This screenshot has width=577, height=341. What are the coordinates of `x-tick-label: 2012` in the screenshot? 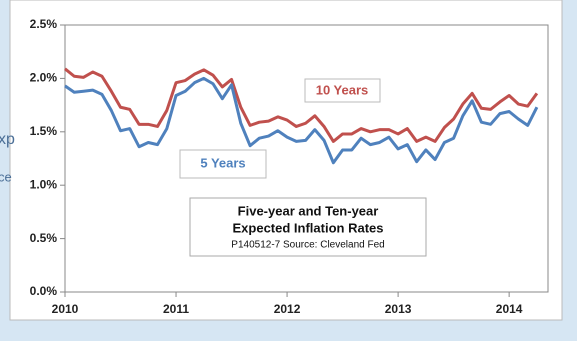 It's located at (287, 309).